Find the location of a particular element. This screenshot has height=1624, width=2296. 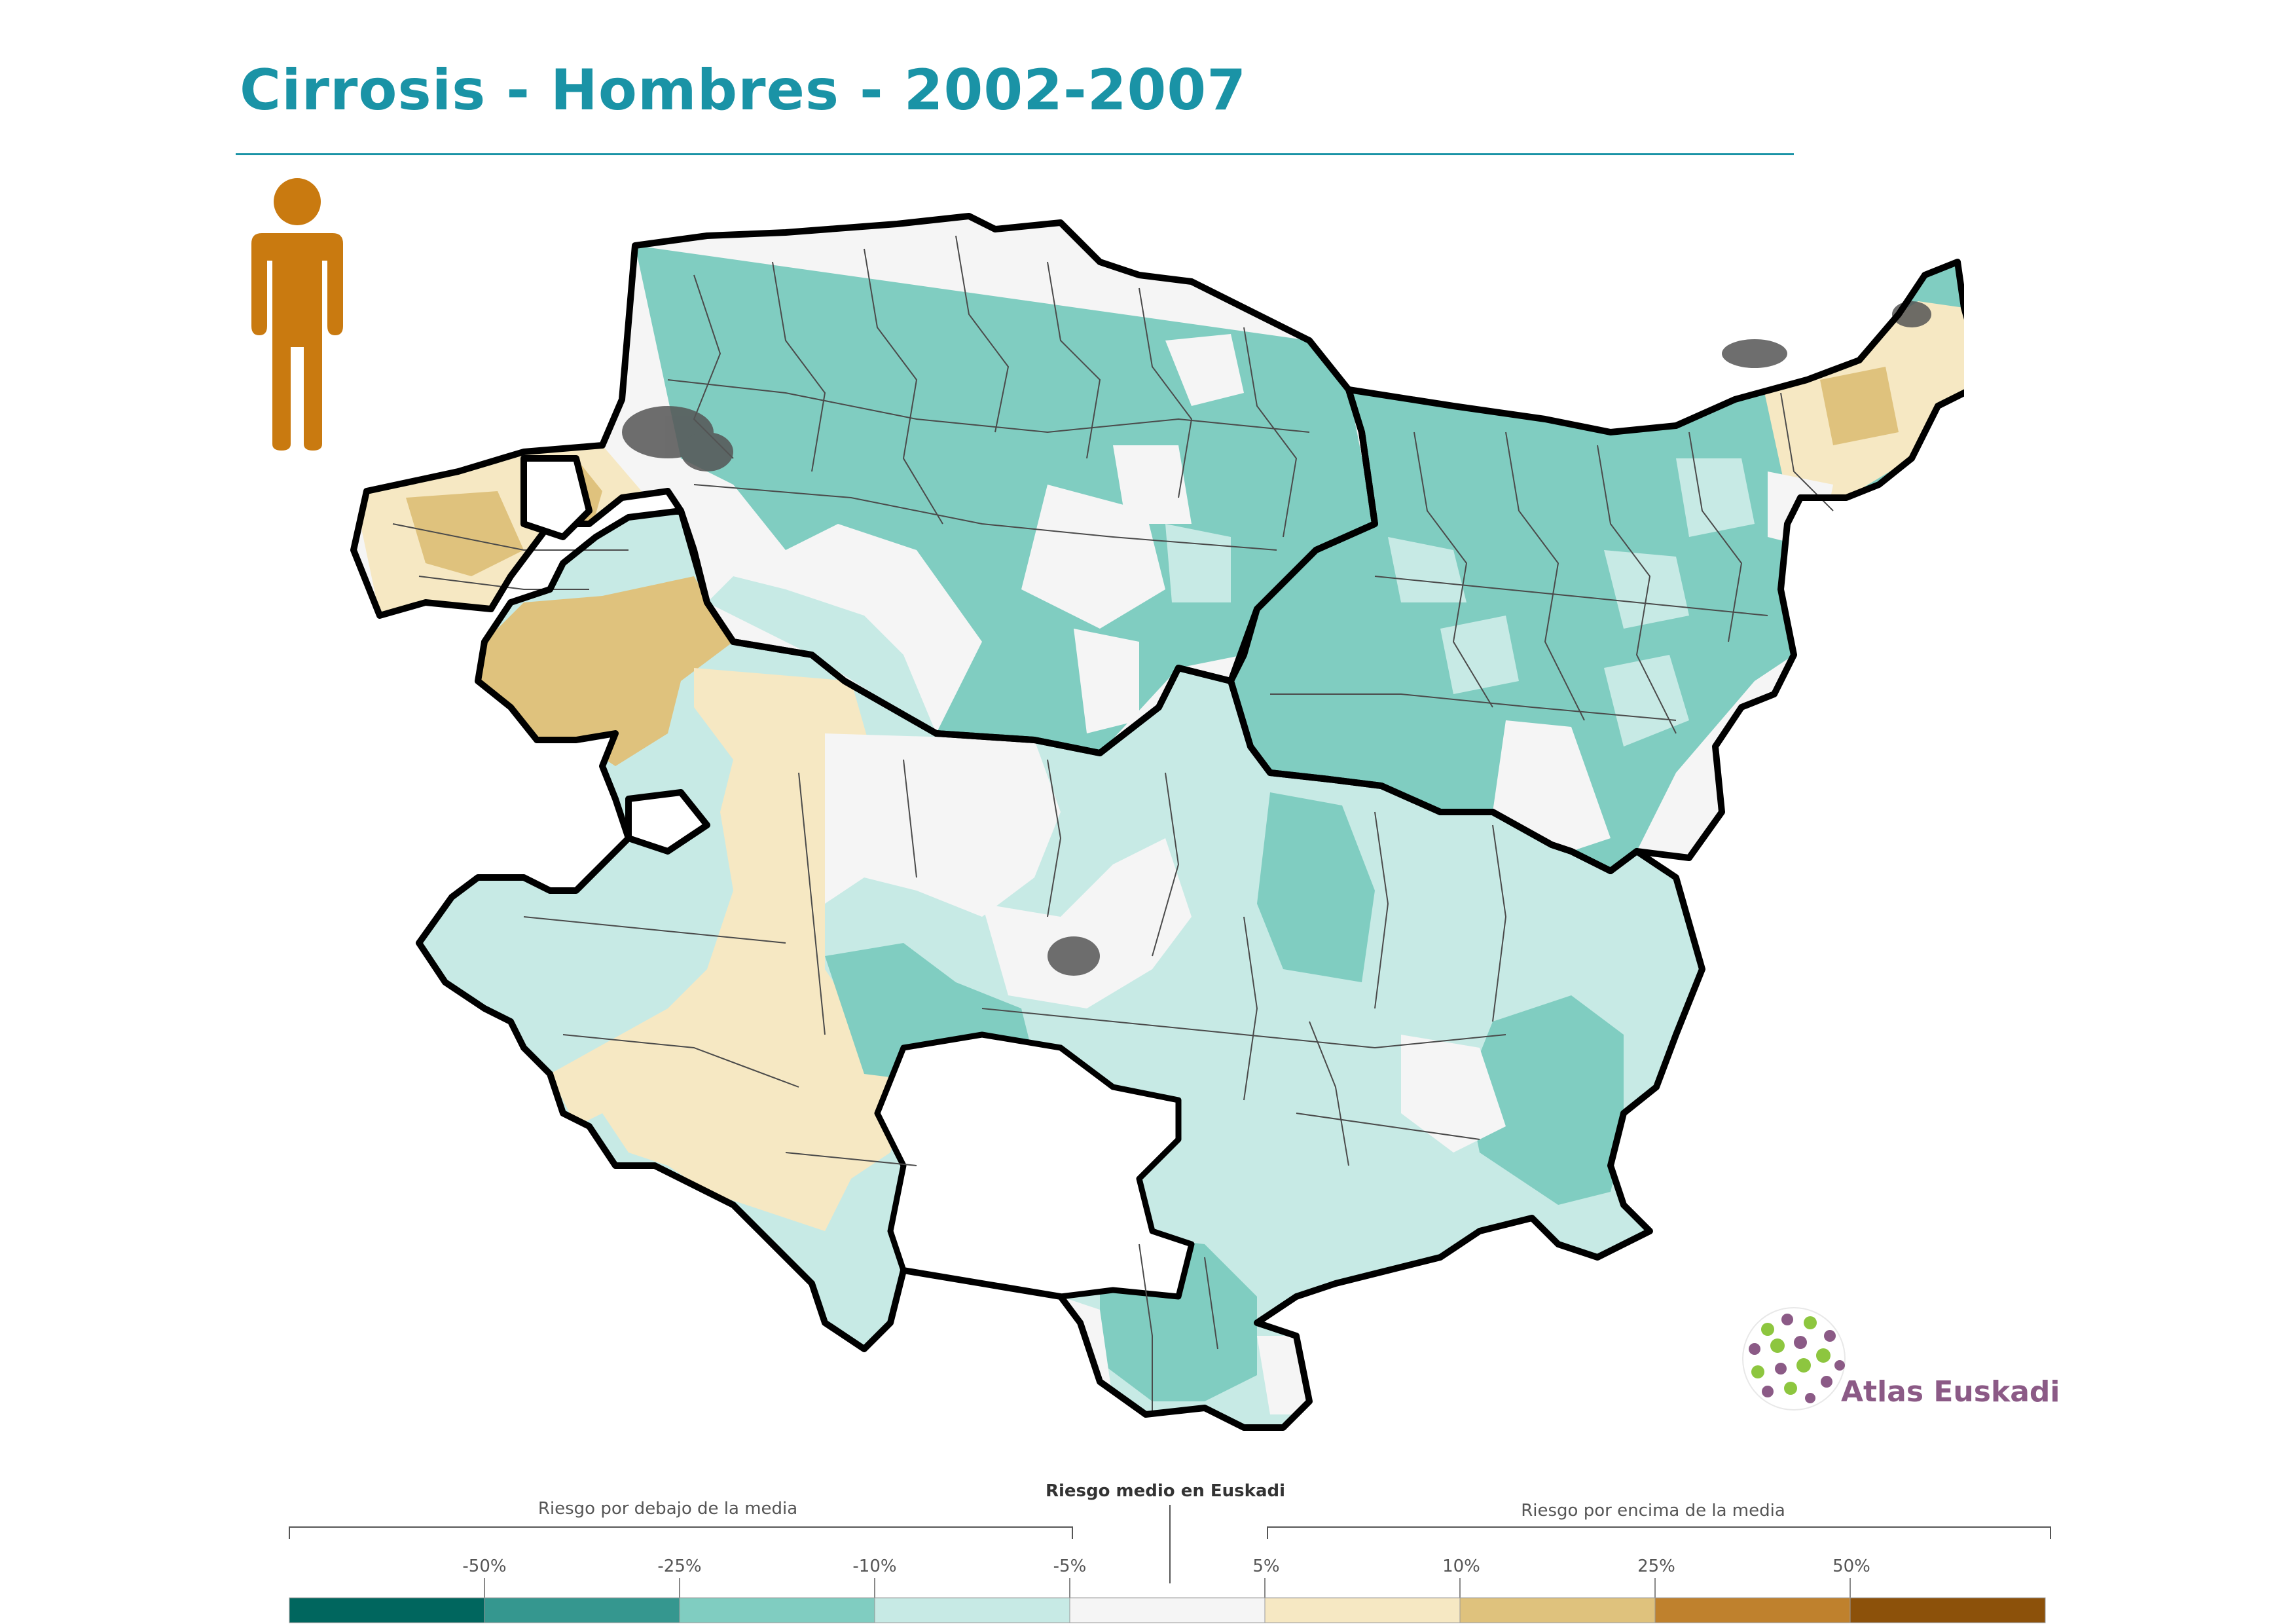

legend-tick-label-4: 5% is located at coordinates (1265, 1566).